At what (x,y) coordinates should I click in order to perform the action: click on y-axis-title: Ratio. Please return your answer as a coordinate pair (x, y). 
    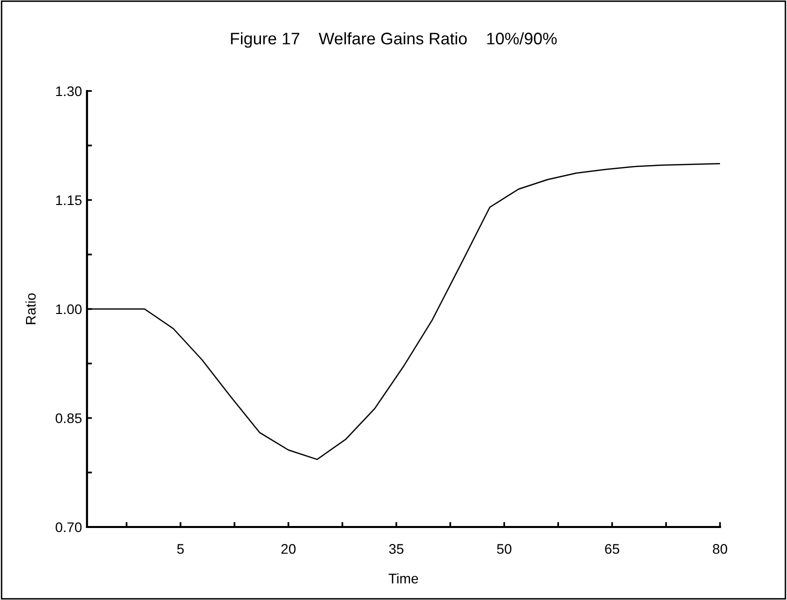
    Looking at the image, I should click on (30, 308).